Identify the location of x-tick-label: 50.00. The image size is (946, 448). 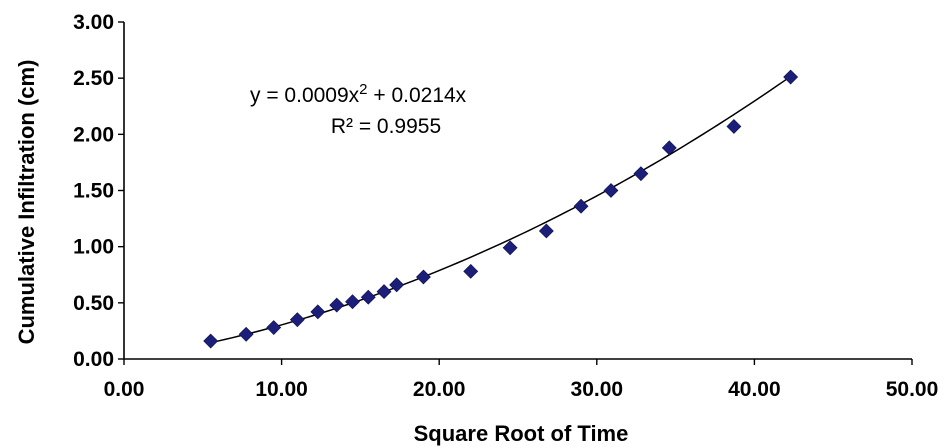
(912, 389).